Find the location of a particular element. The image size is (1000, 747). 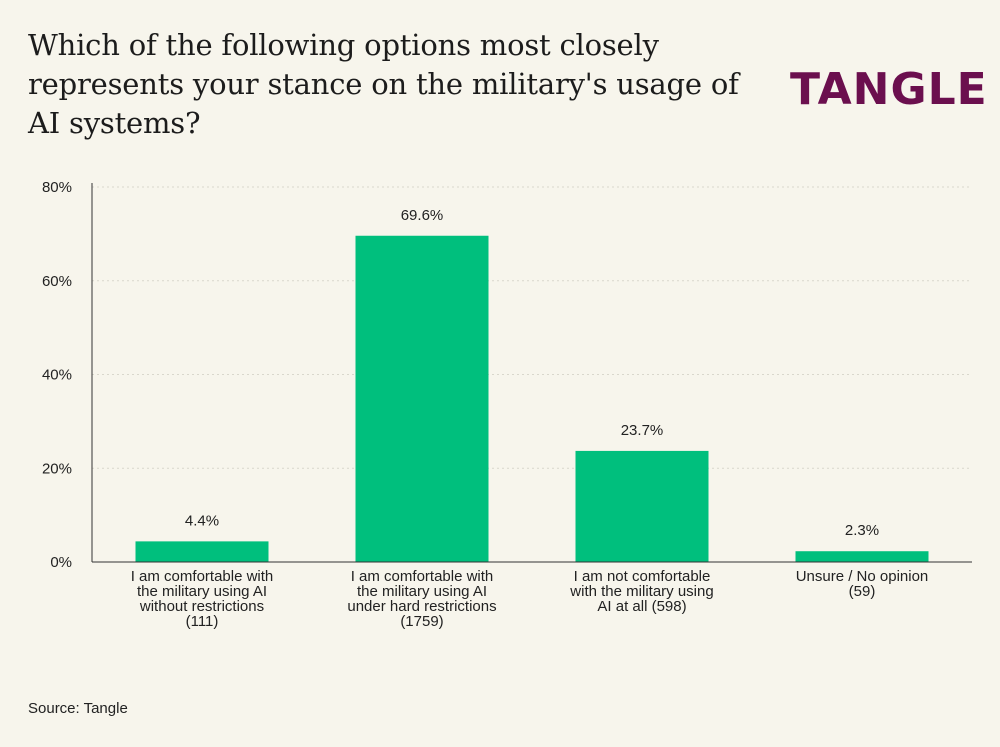

y-axis-ticks: 0% 20% 40% 60% 80% is located at coordinates (57, 375).